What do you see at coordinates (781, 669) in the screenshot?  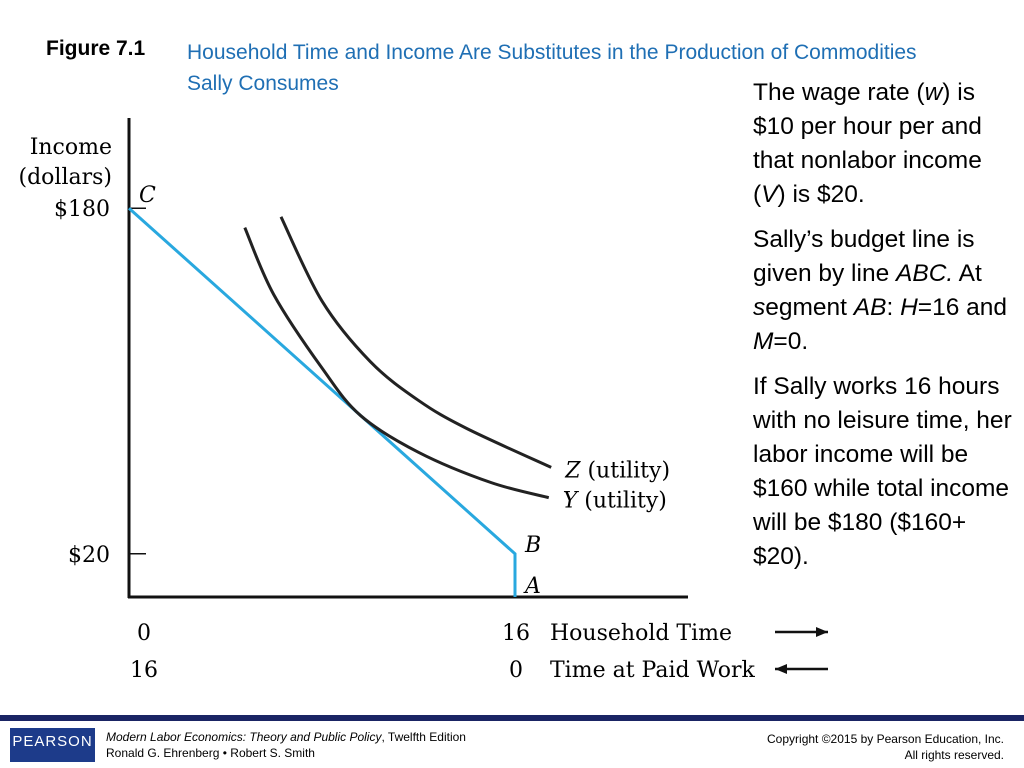 I see `arrowhead-left-icon` at bounding box center [781, 669].